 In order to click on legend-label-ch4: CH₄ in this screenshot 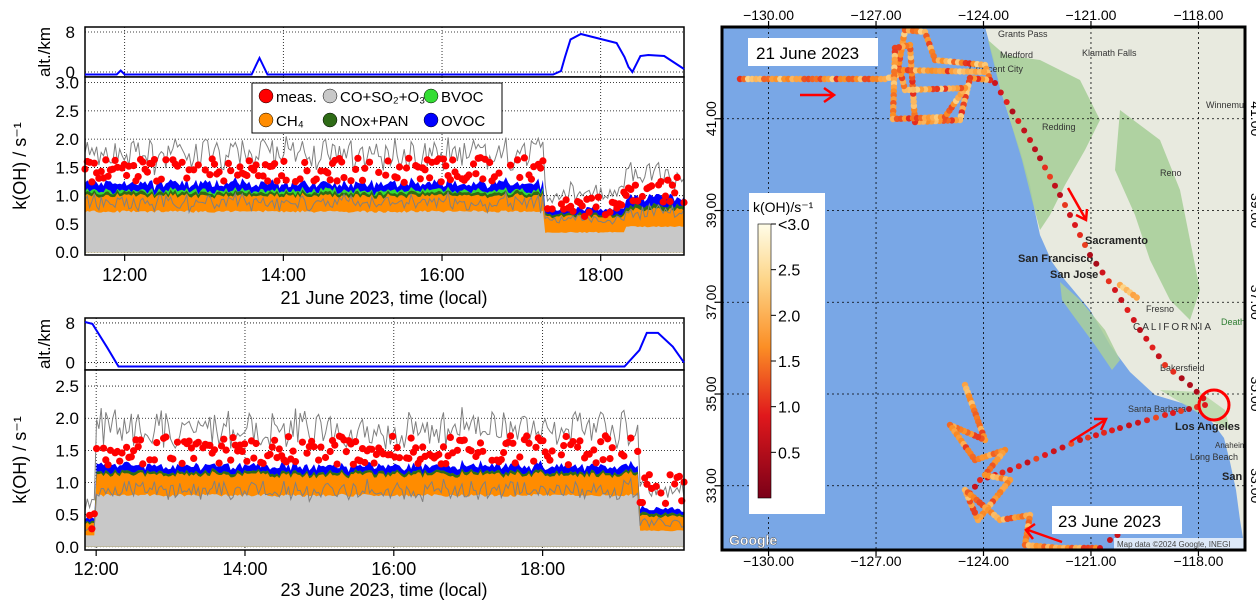, I will do `click(290, 121)`.